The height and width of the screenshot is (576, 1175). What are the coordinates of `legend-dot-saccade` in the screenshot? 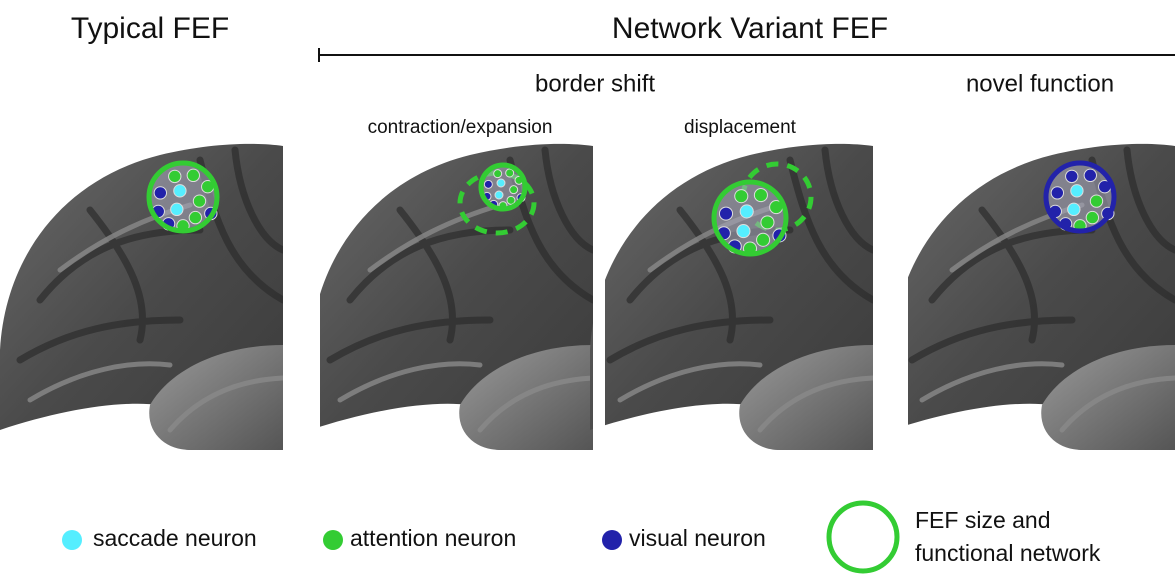 It's located at (72, 540).